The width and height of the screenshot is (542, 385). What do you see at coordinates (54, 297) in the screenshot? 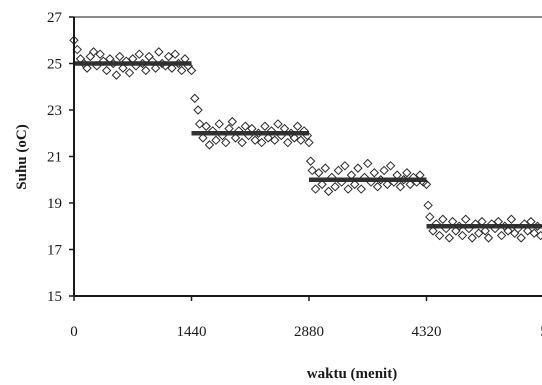
I see `y-tick-label: 15` at bounding box center [54, 297].